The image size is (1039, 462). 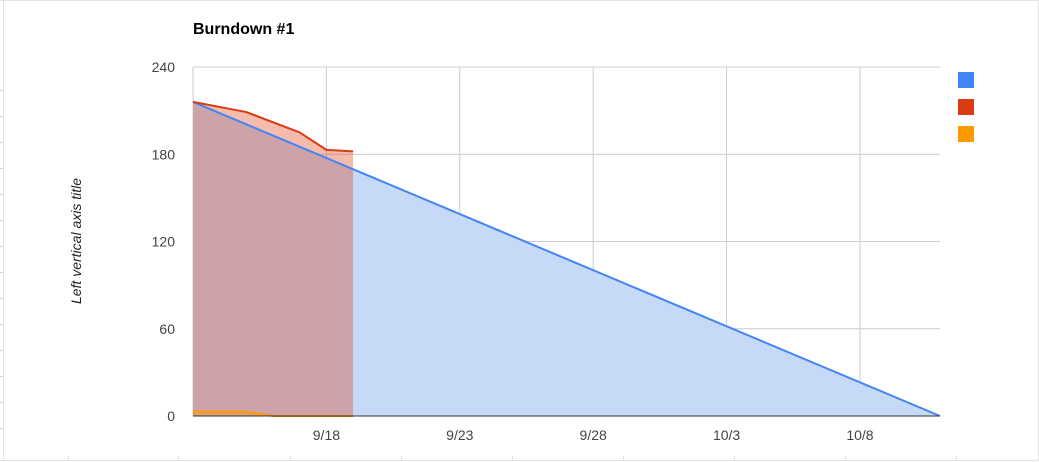 I want to click on series-3-area, so click(x=273, y=413).